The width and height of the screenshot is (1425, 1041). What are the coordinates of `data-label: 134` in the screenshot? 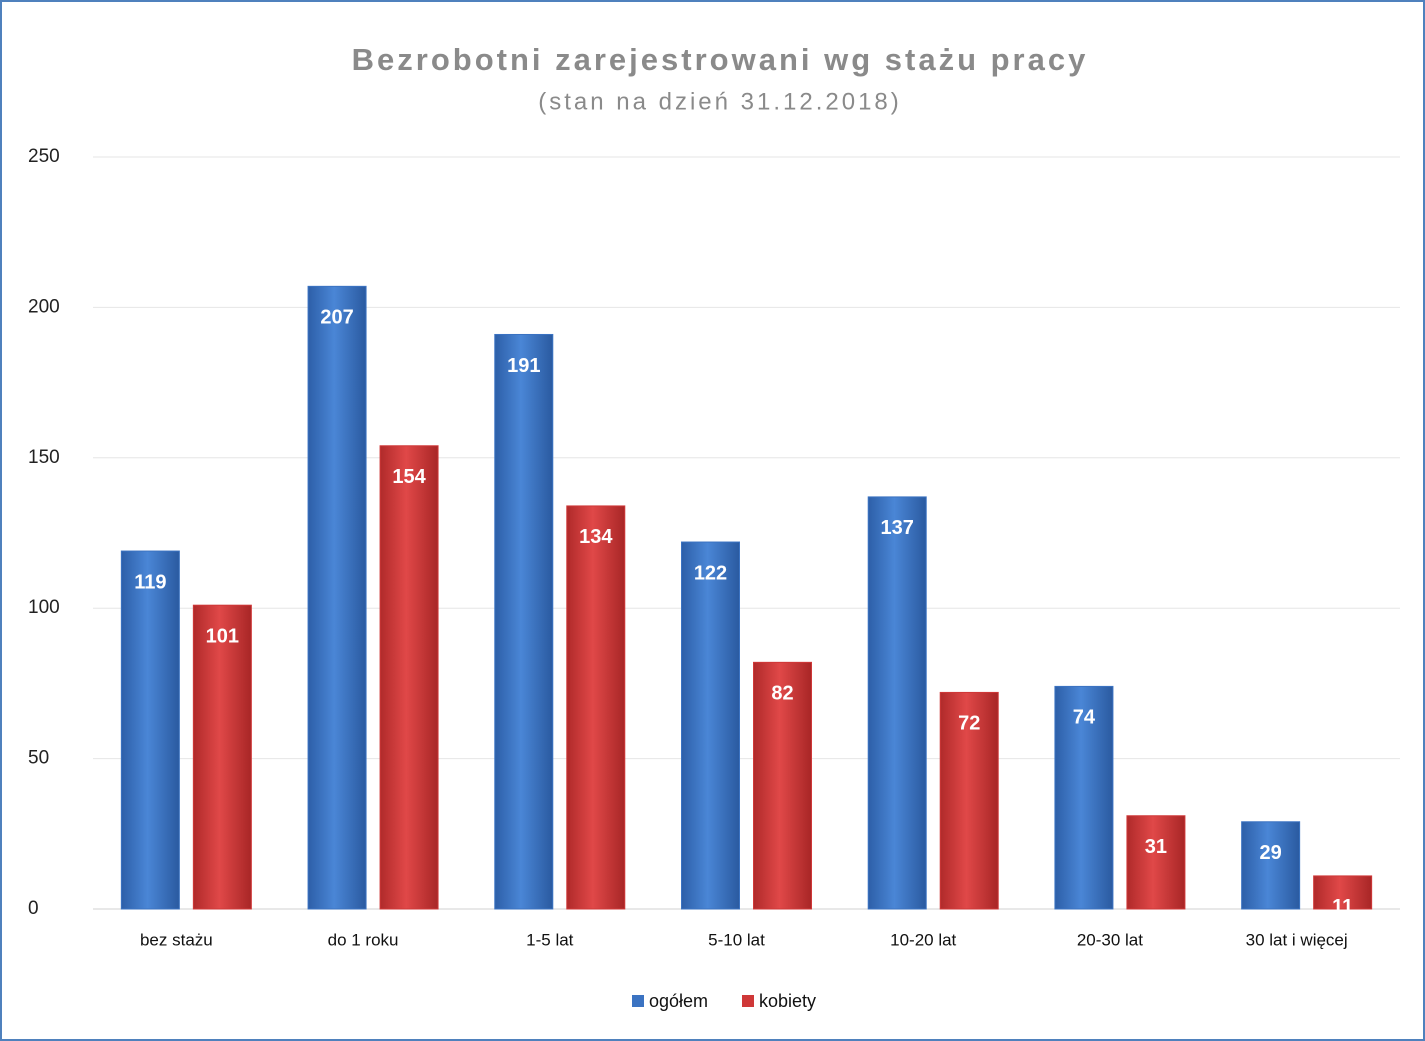 It's located at (596, 537).